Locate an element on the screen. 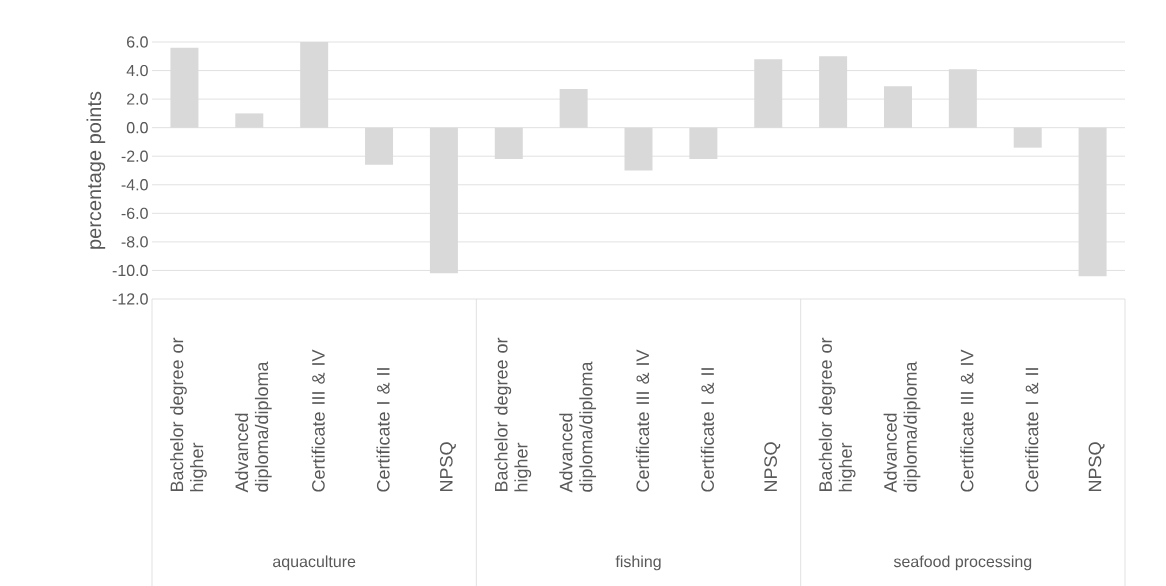 The height and width of the screenshot is (586, 1166). text: seafood processing is located at coordinates (962, 563).